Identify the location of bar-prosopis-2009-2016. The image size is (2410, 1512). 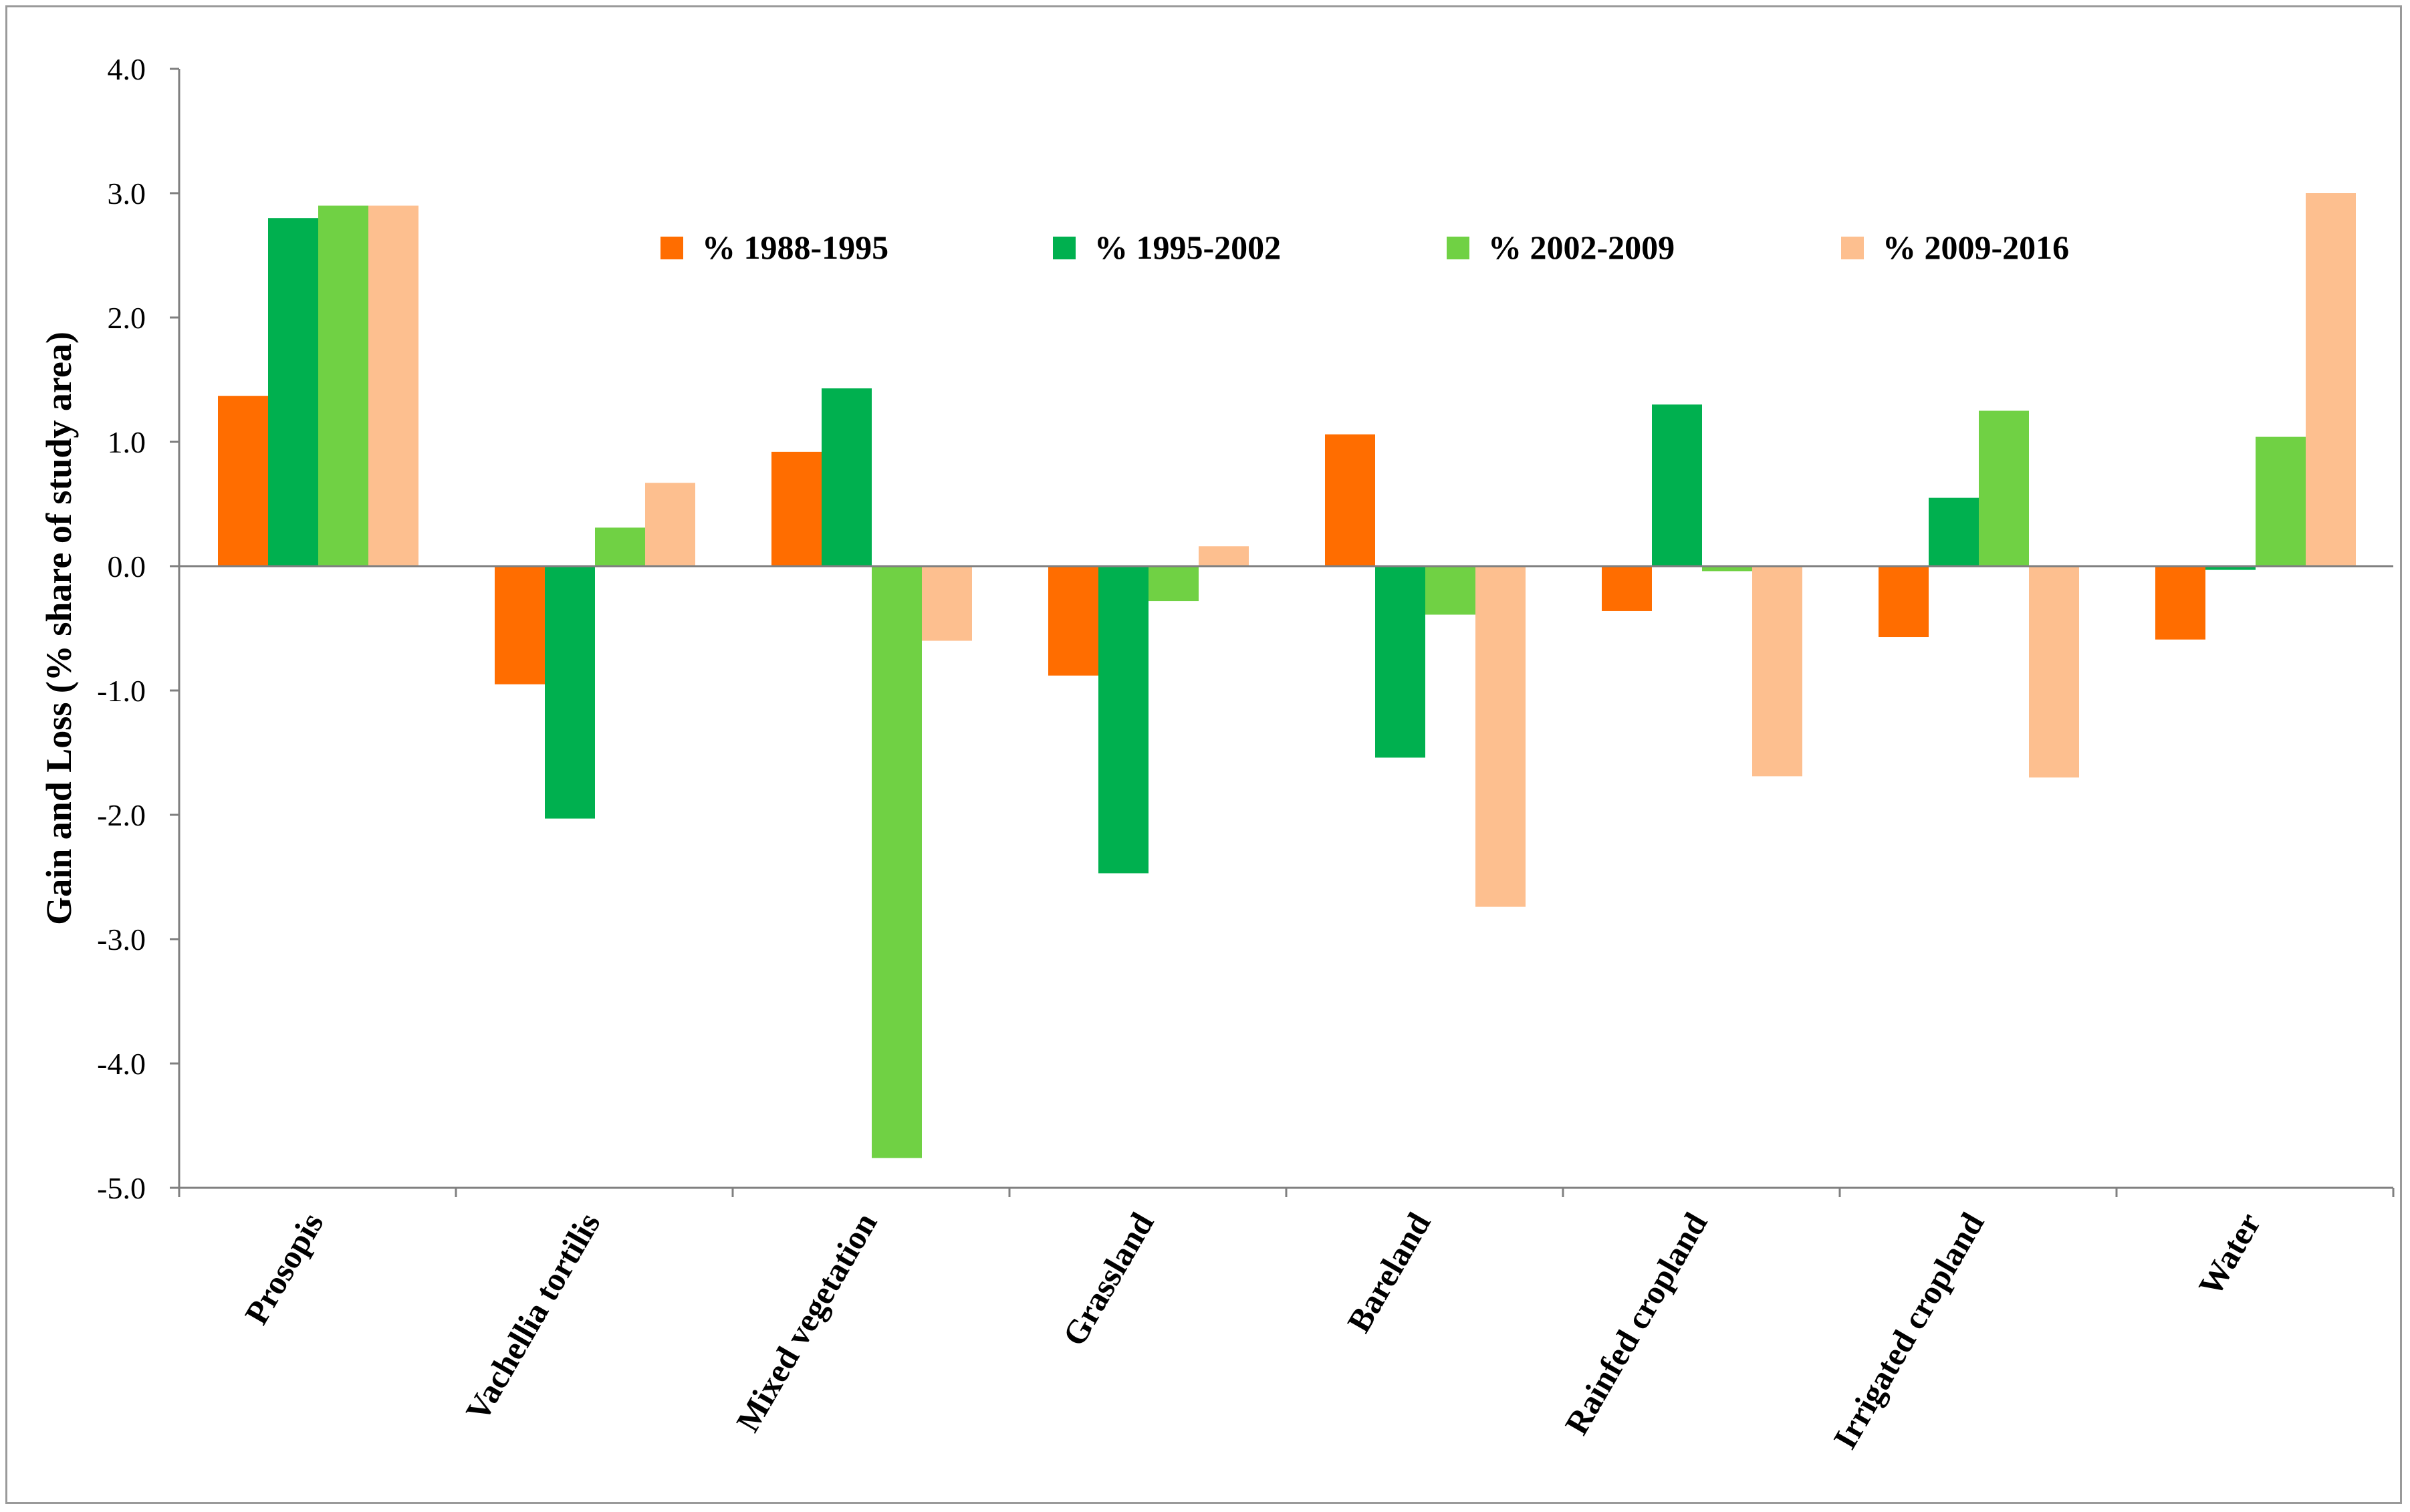
(393, 386).